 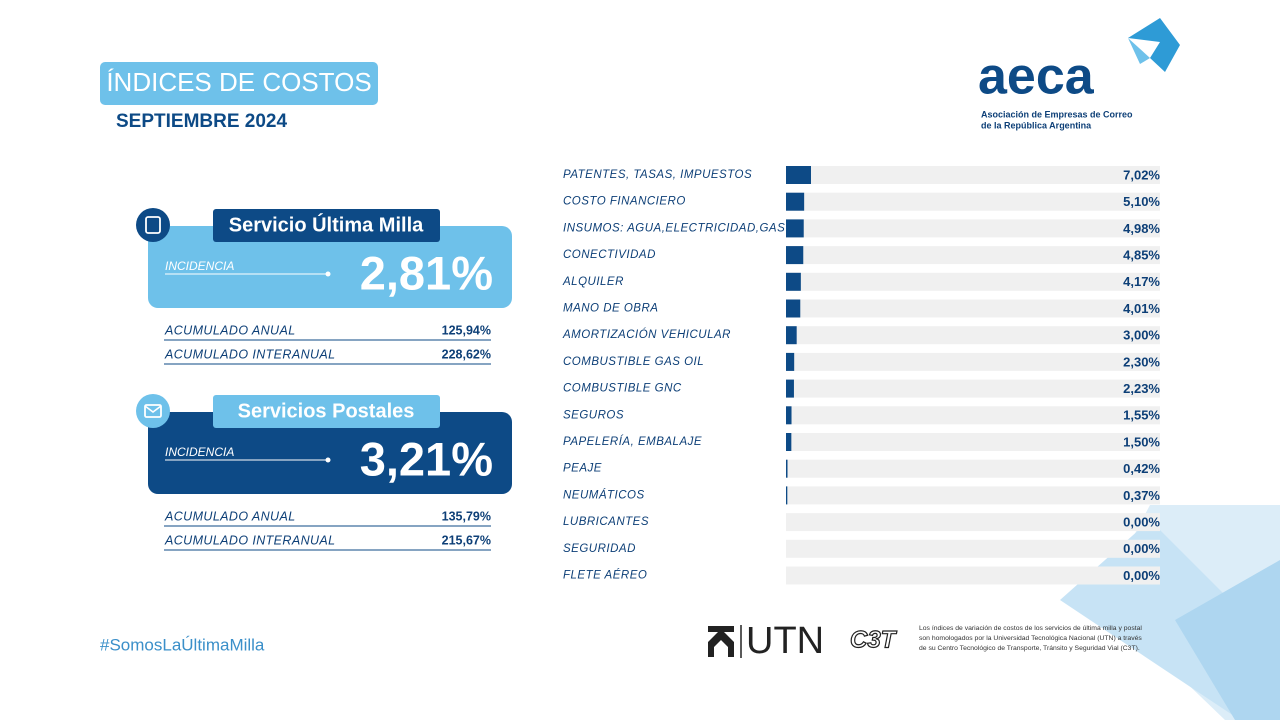 I want to click on card-value: 2,81%, so click(x=426, y=272).